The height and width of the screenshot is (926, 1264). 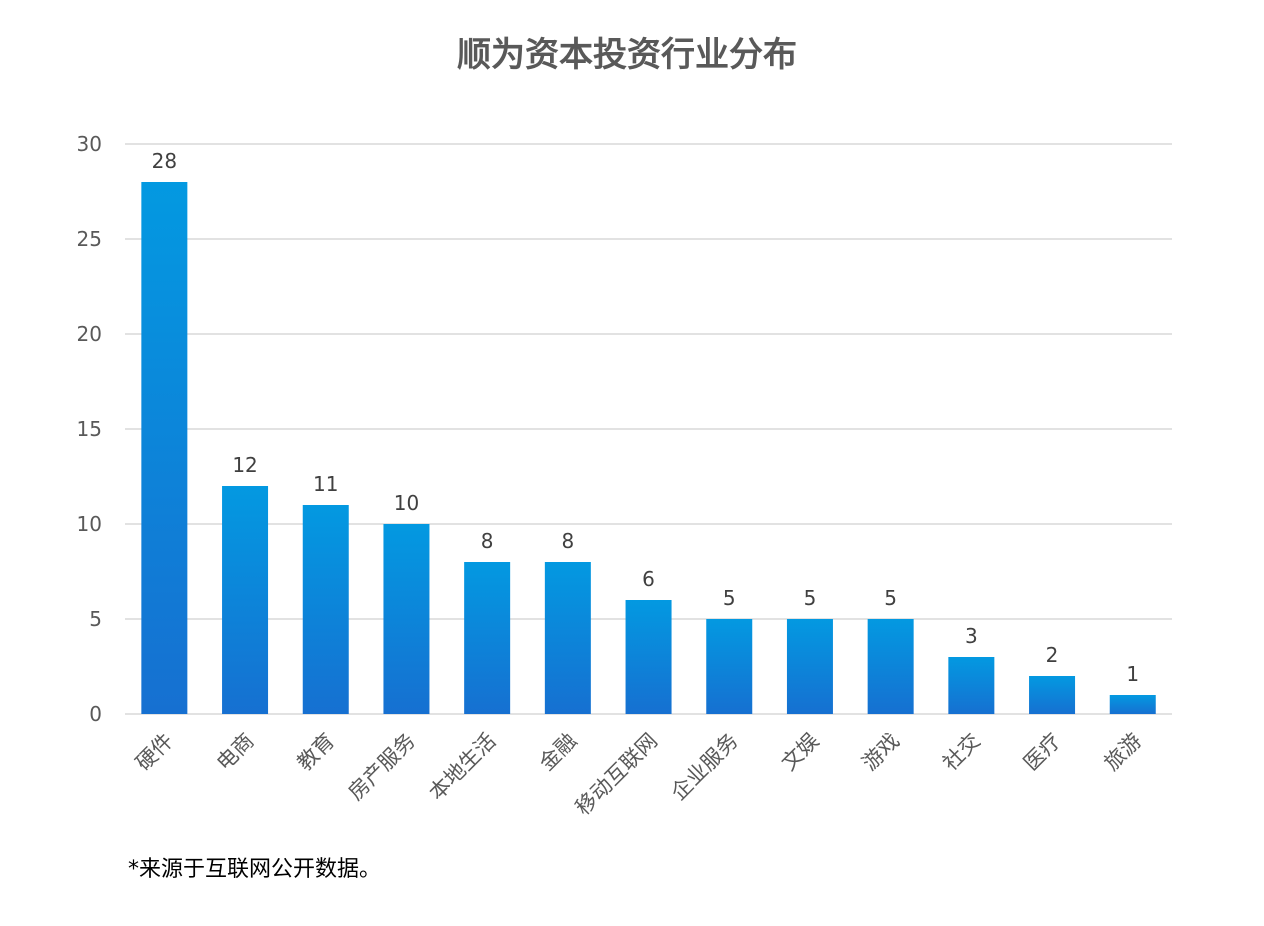 I want to click on data-label-1: 28, so click(x=164, y=161).